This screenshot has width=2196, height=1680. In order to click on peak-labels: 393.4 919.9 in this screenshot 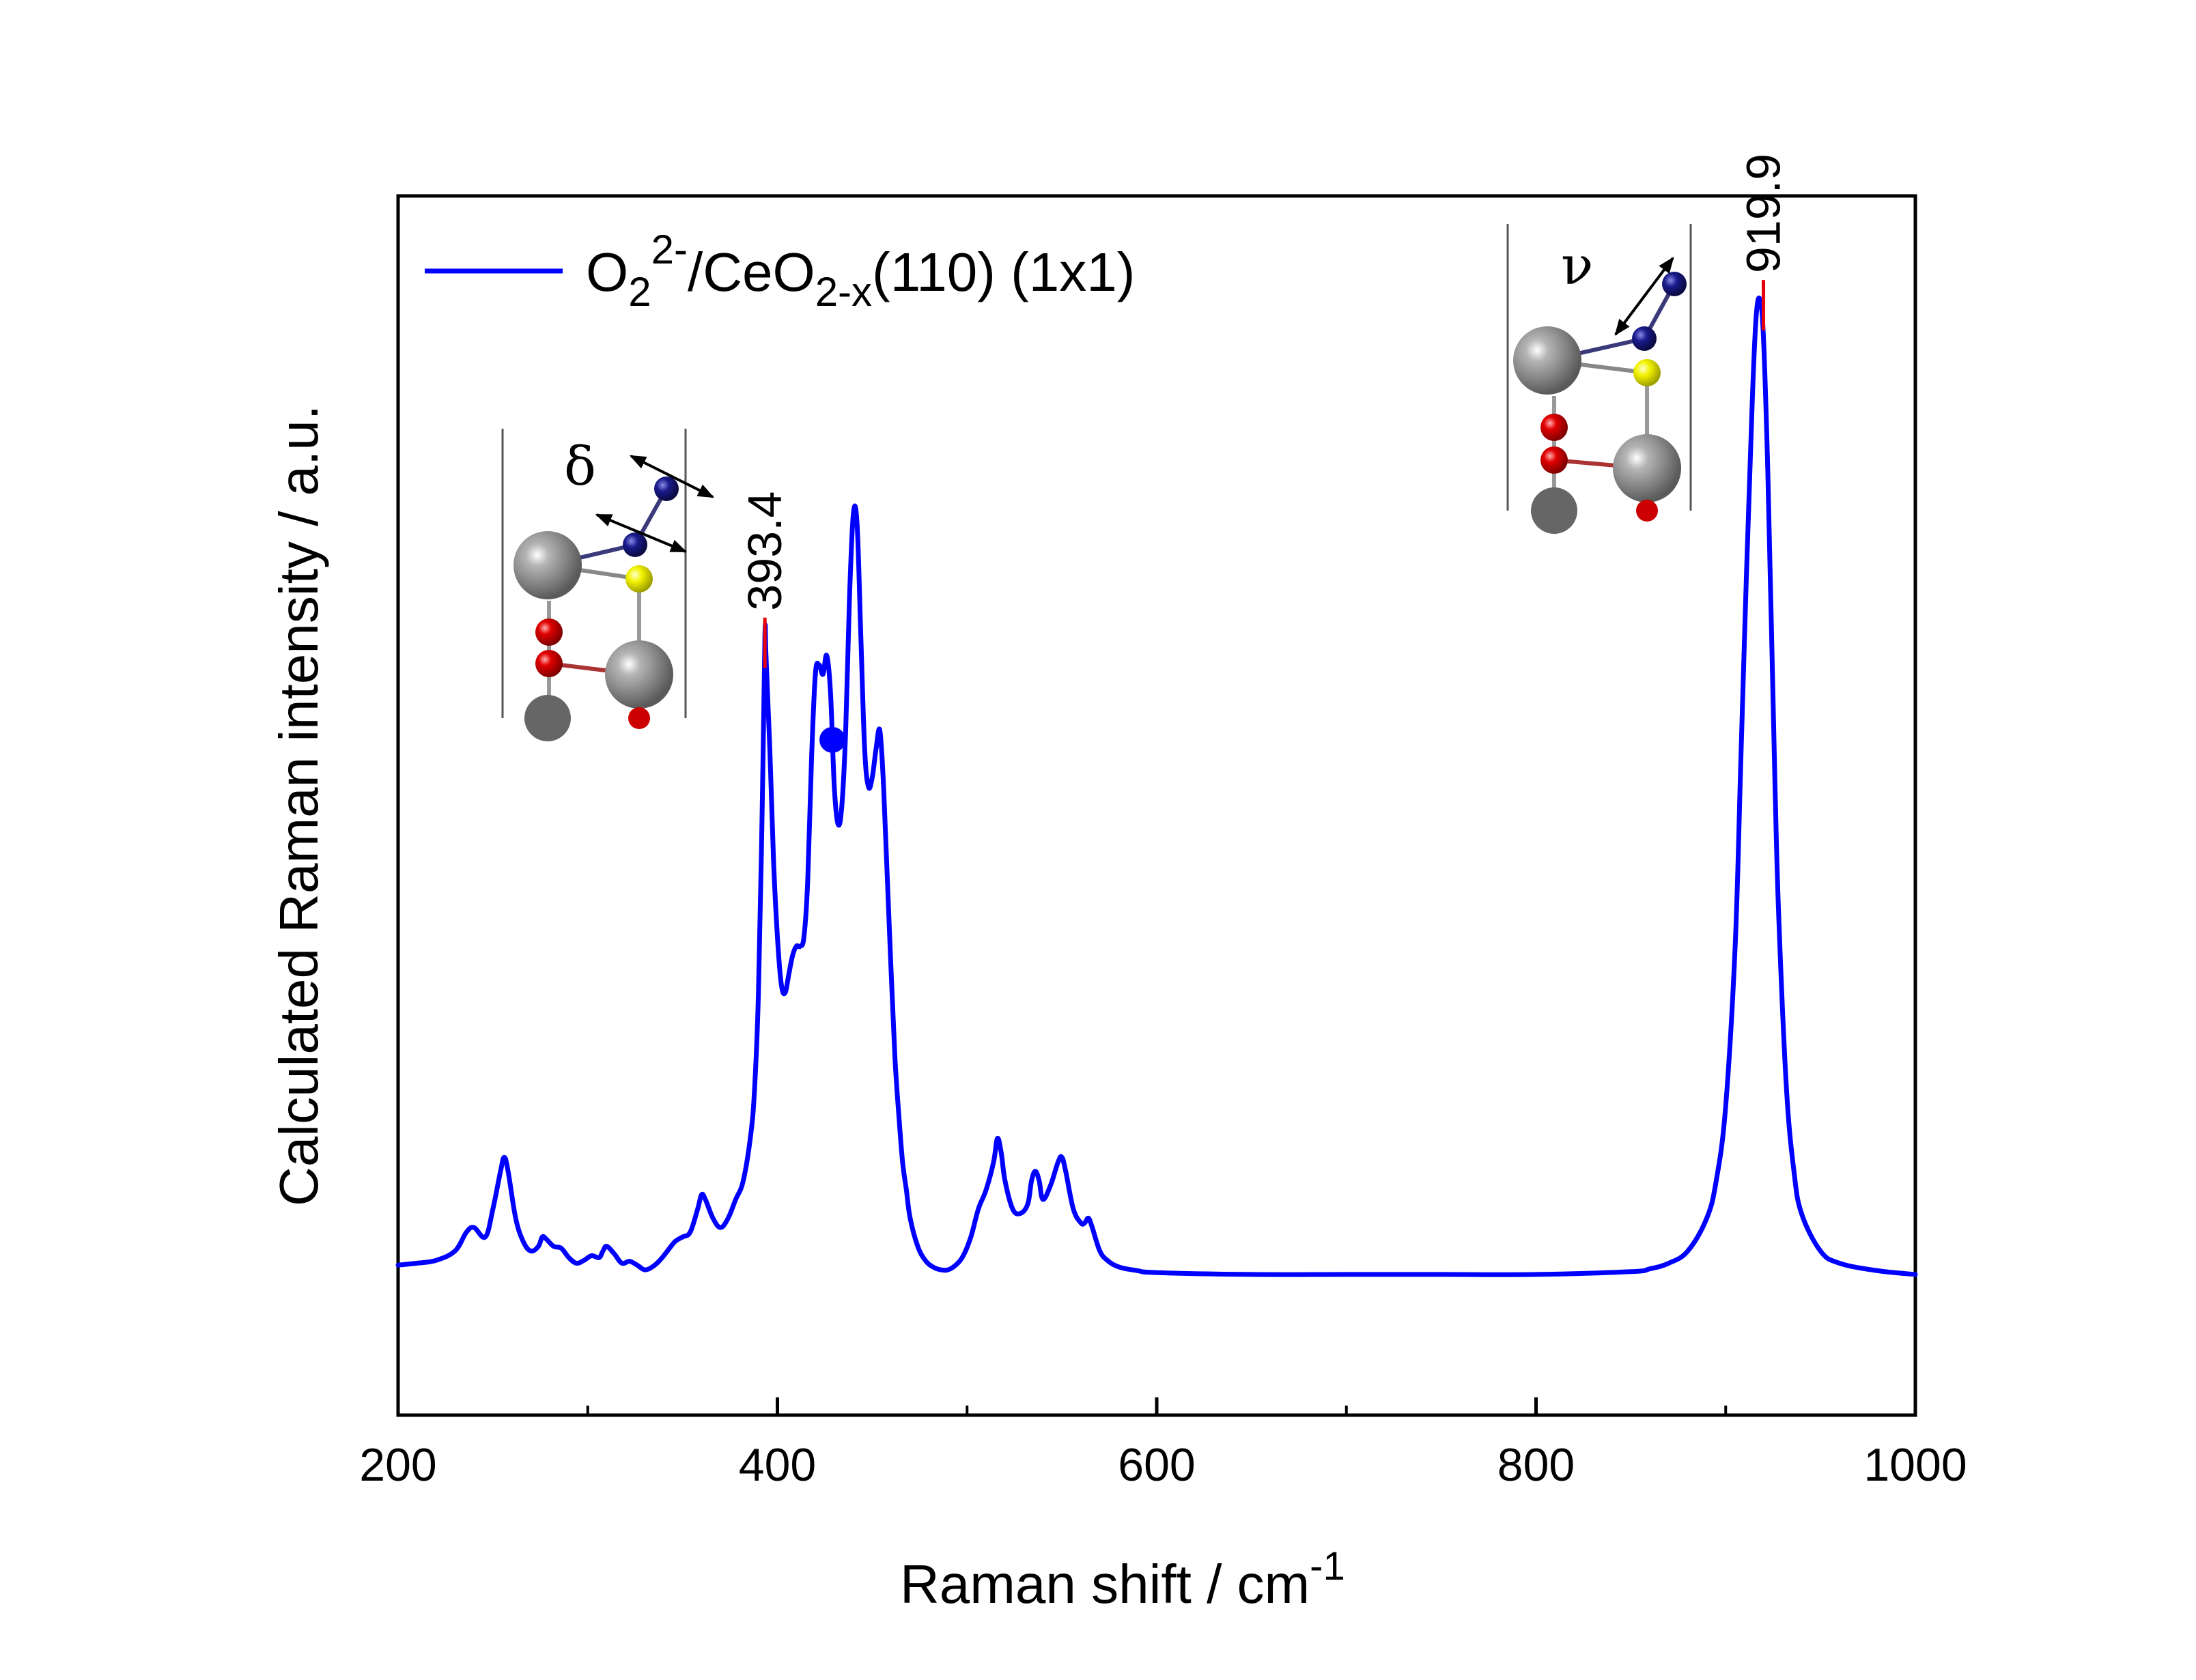, I will do `click(1264, 382)`.